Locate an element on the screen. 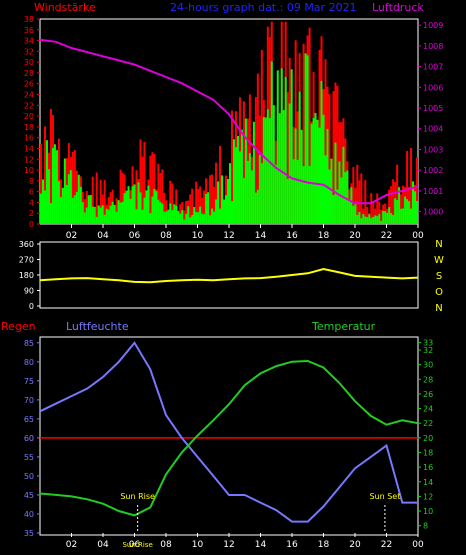 This screenshot has height=555, width=466. wind-tick-label-24: 24 is located at coordinates (29, 95).